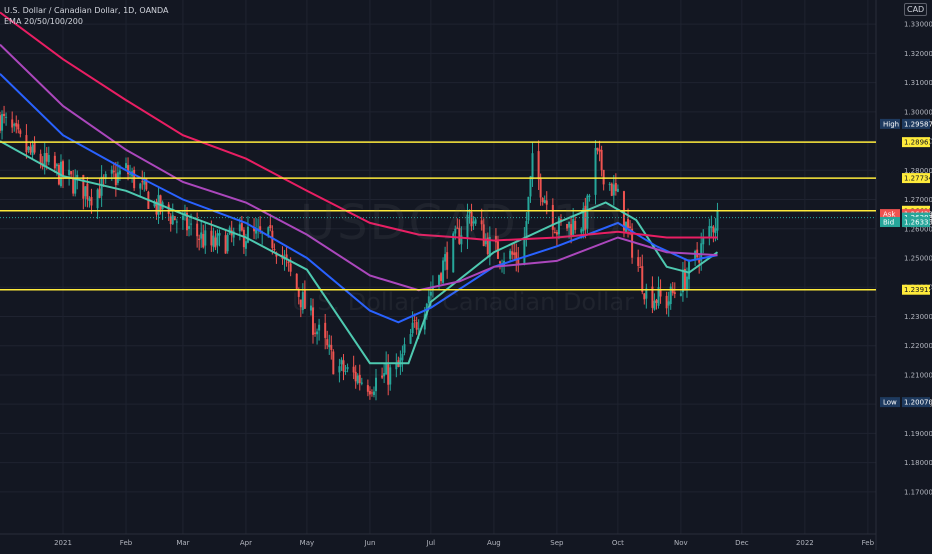 Image resolution: width=932 pixels, height=554 pixels. Describe the element at coordinates (369, 543) in the screenshot. I see `x-tick-label: Jun` at that location.